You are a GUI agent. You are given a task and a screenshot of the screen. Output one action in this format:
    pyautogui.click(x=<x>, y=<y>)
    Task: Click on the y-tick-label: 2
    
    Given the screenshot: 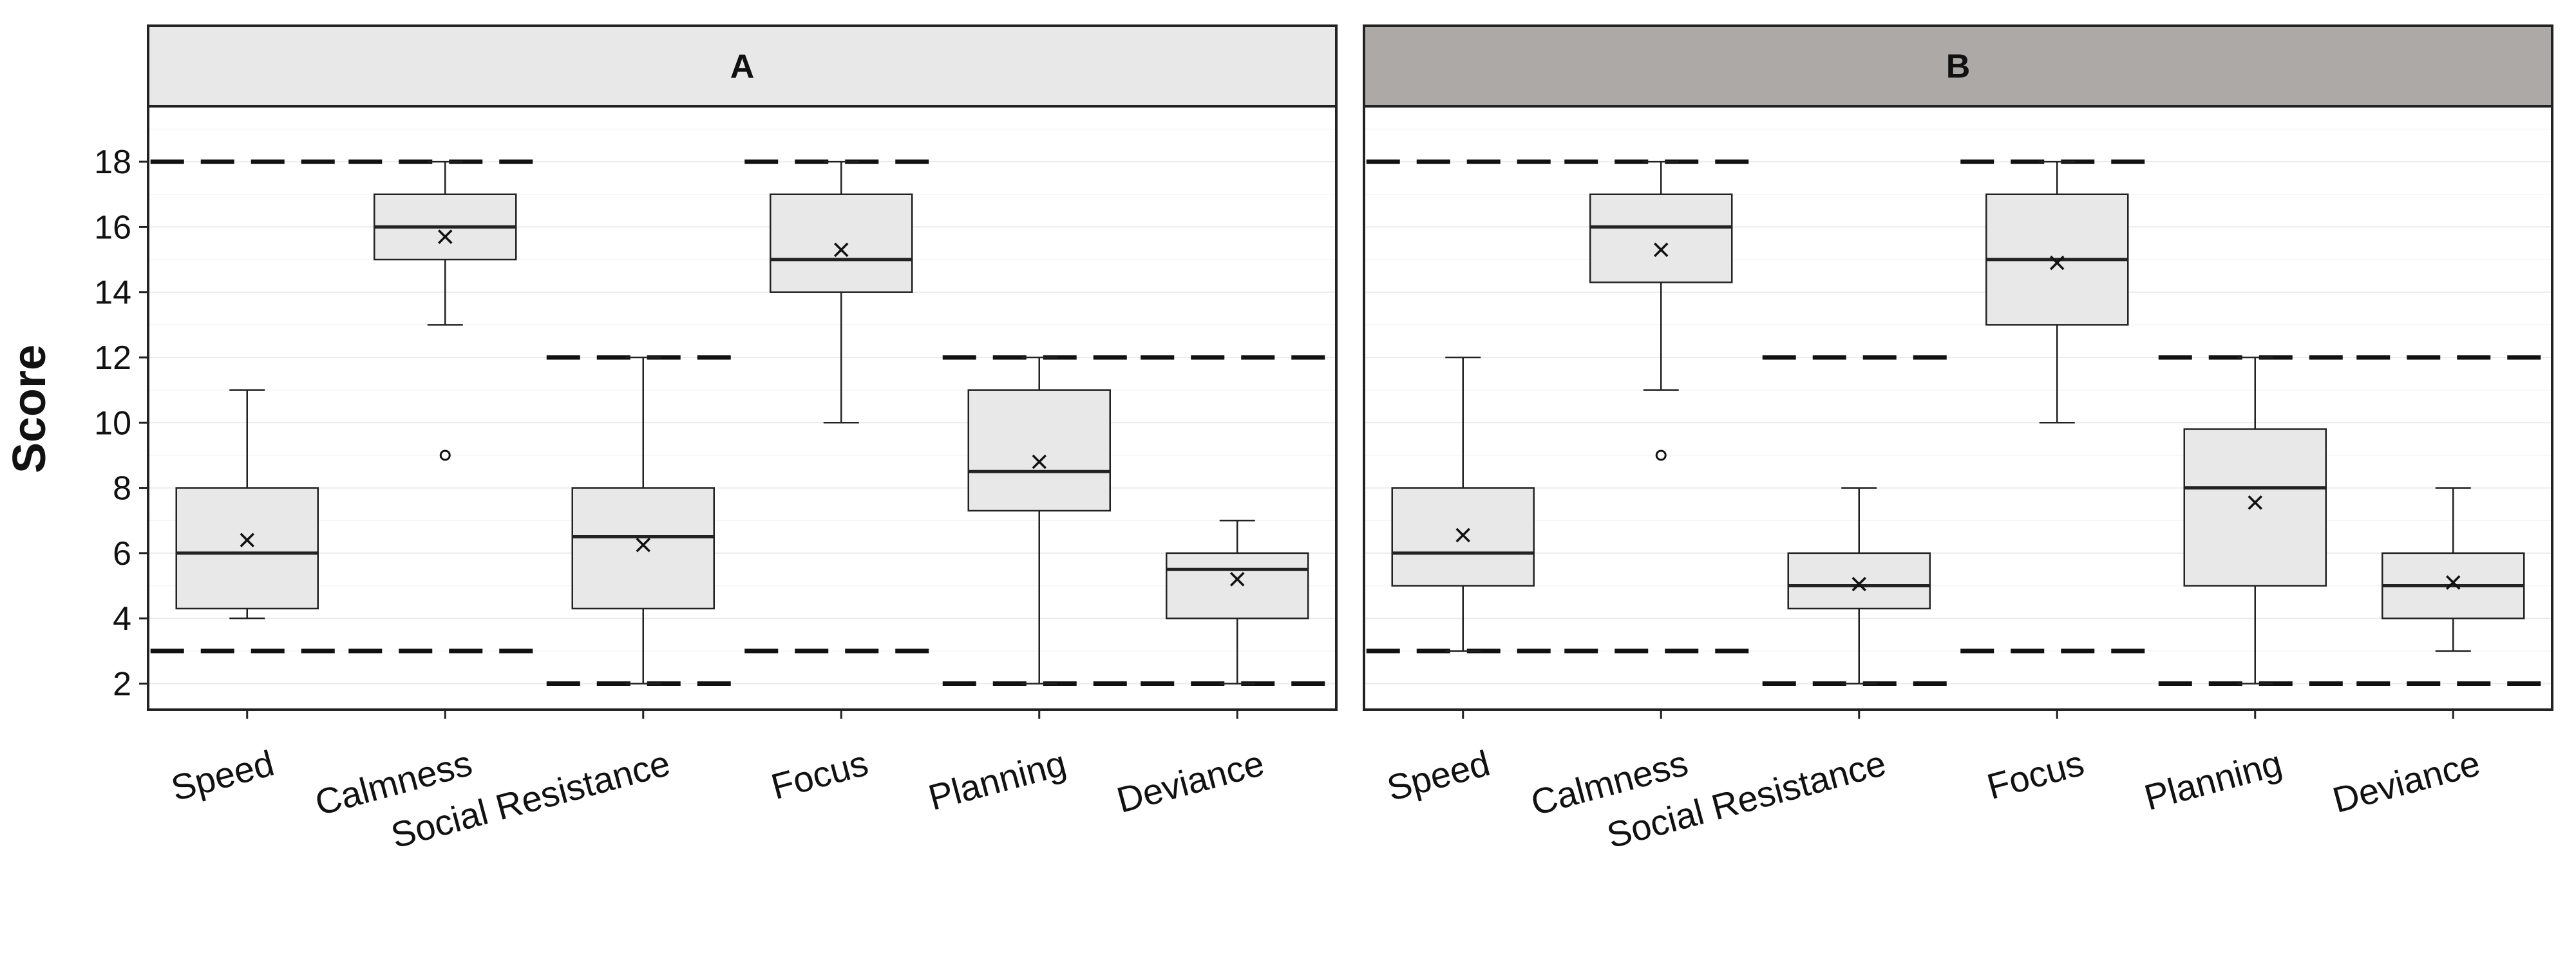 What is the action you would take?
    pyautogui.click(x=122, y=684)
    